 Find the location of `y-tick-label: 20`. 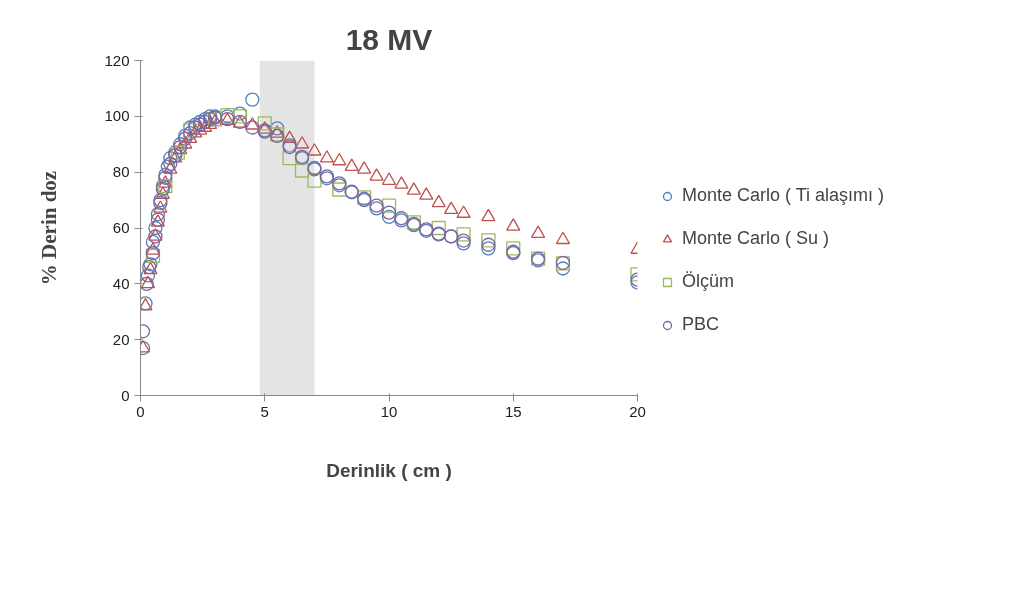

y-tick-label: 20 is located at coordinates (121, 339).